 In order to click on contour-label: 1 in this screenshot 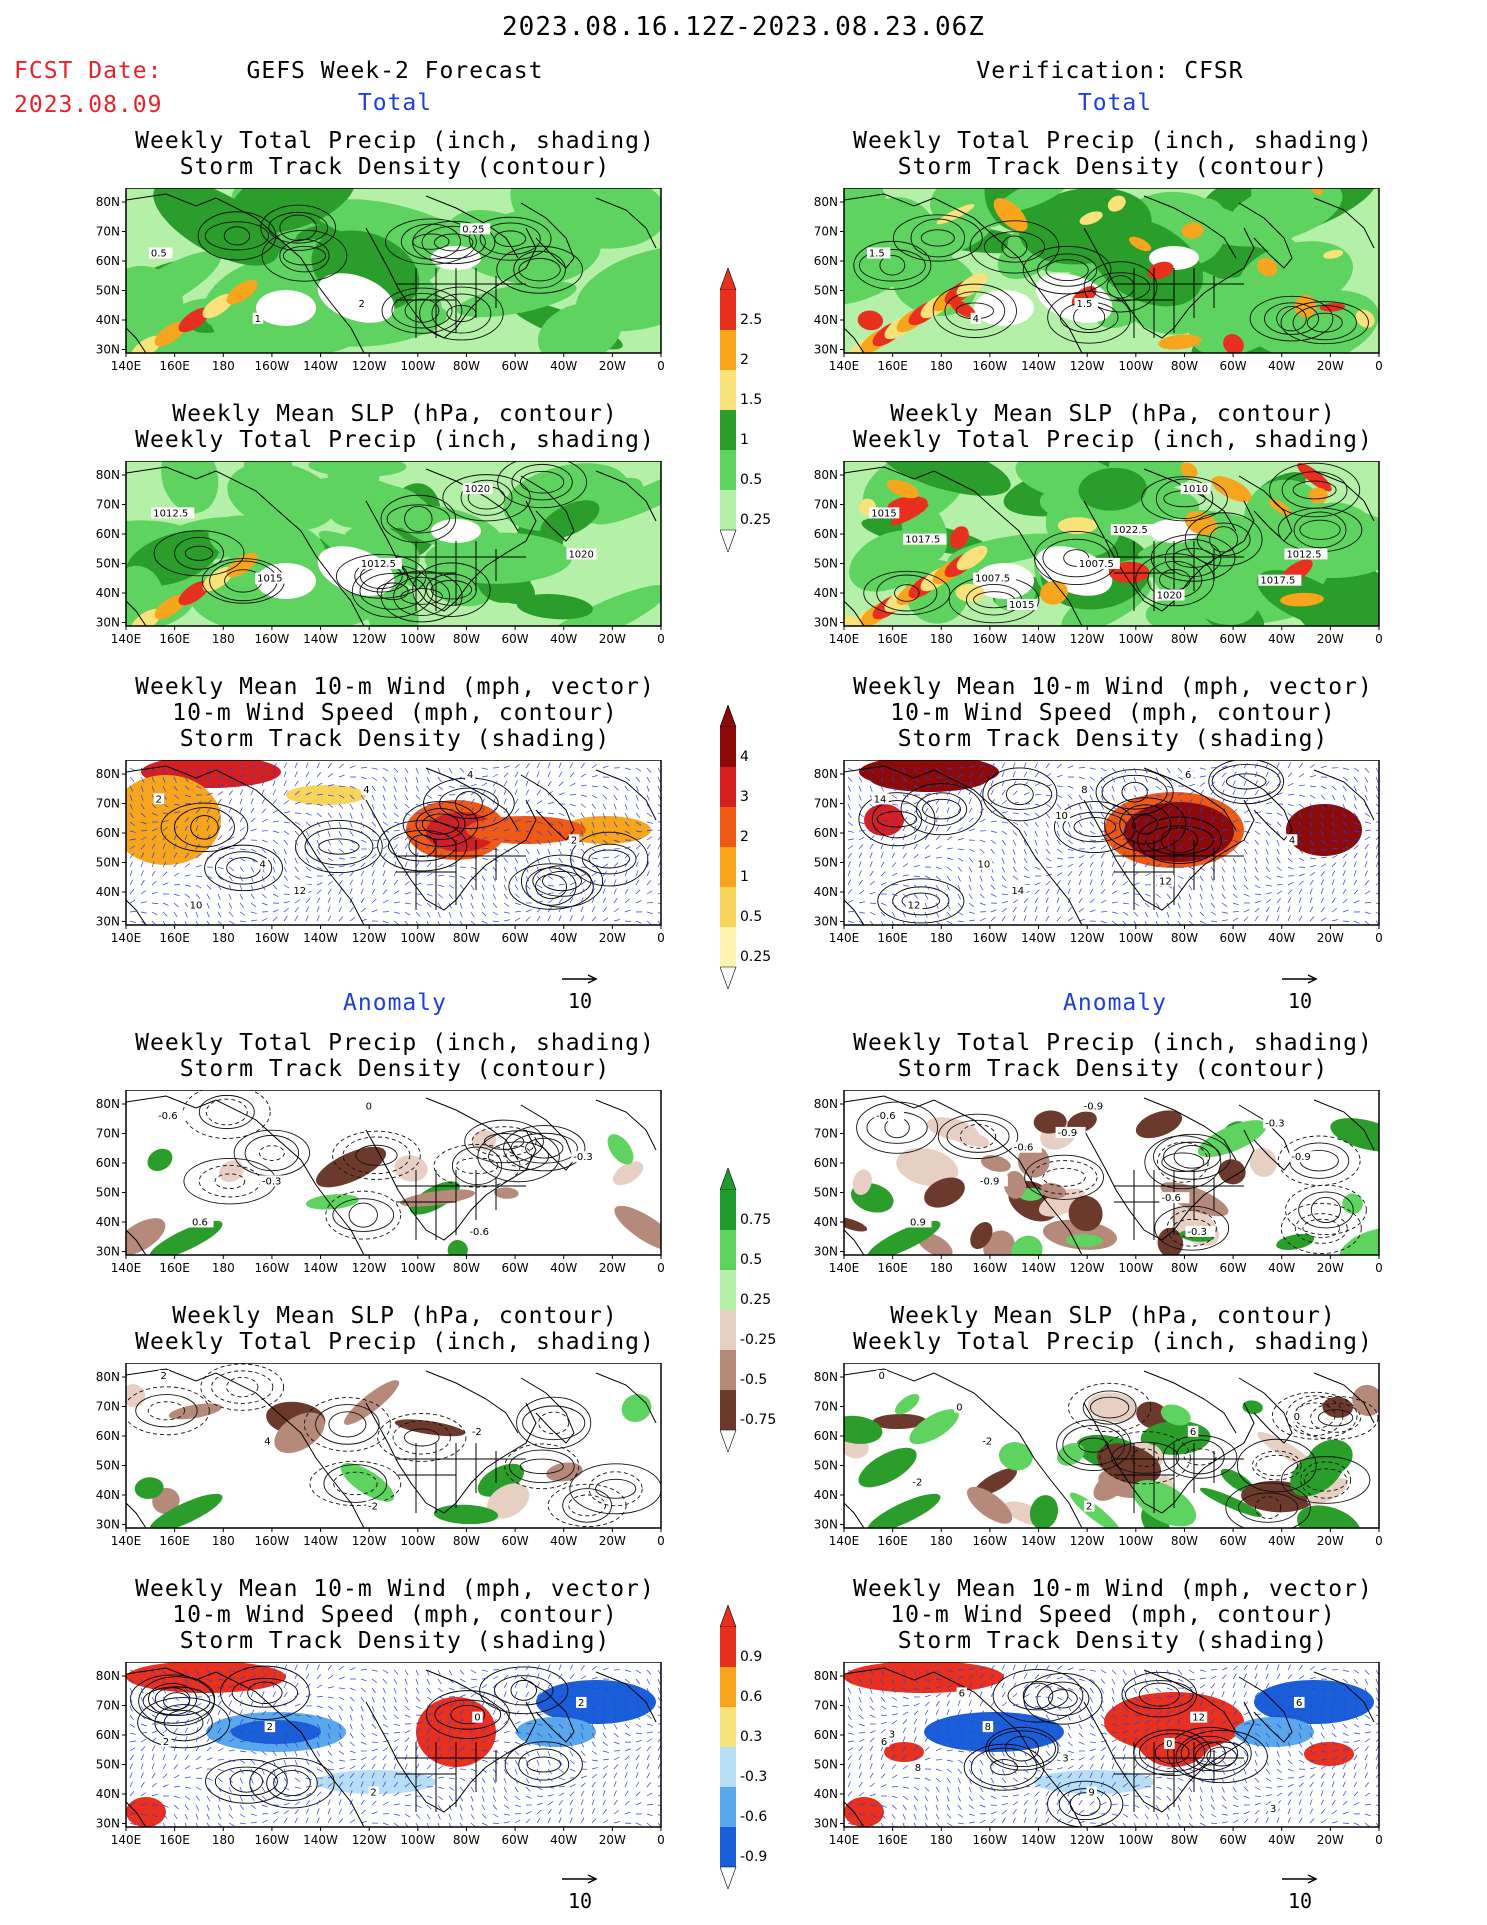, I will do `click(258, 319)`.